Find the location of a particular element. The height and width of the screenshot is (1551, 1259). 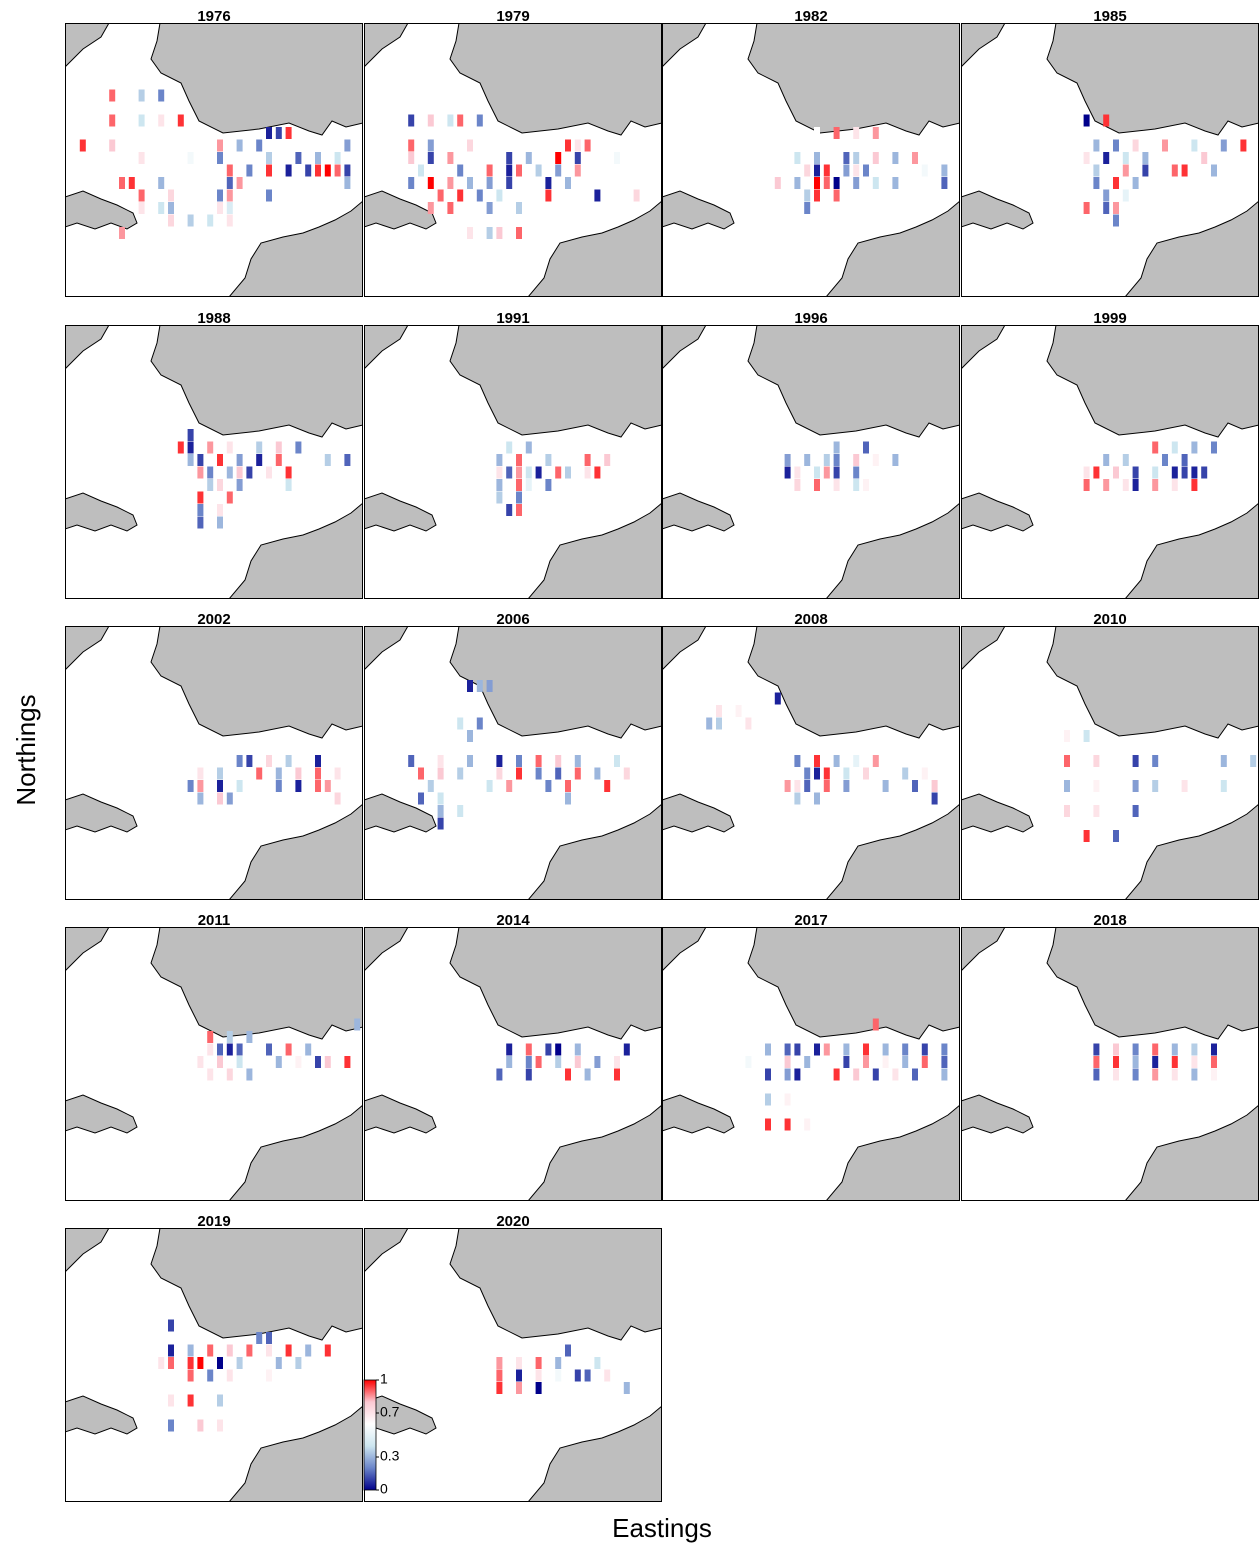

colorbar-tick-label: 0.3 is located at coordinates (390, 1456).